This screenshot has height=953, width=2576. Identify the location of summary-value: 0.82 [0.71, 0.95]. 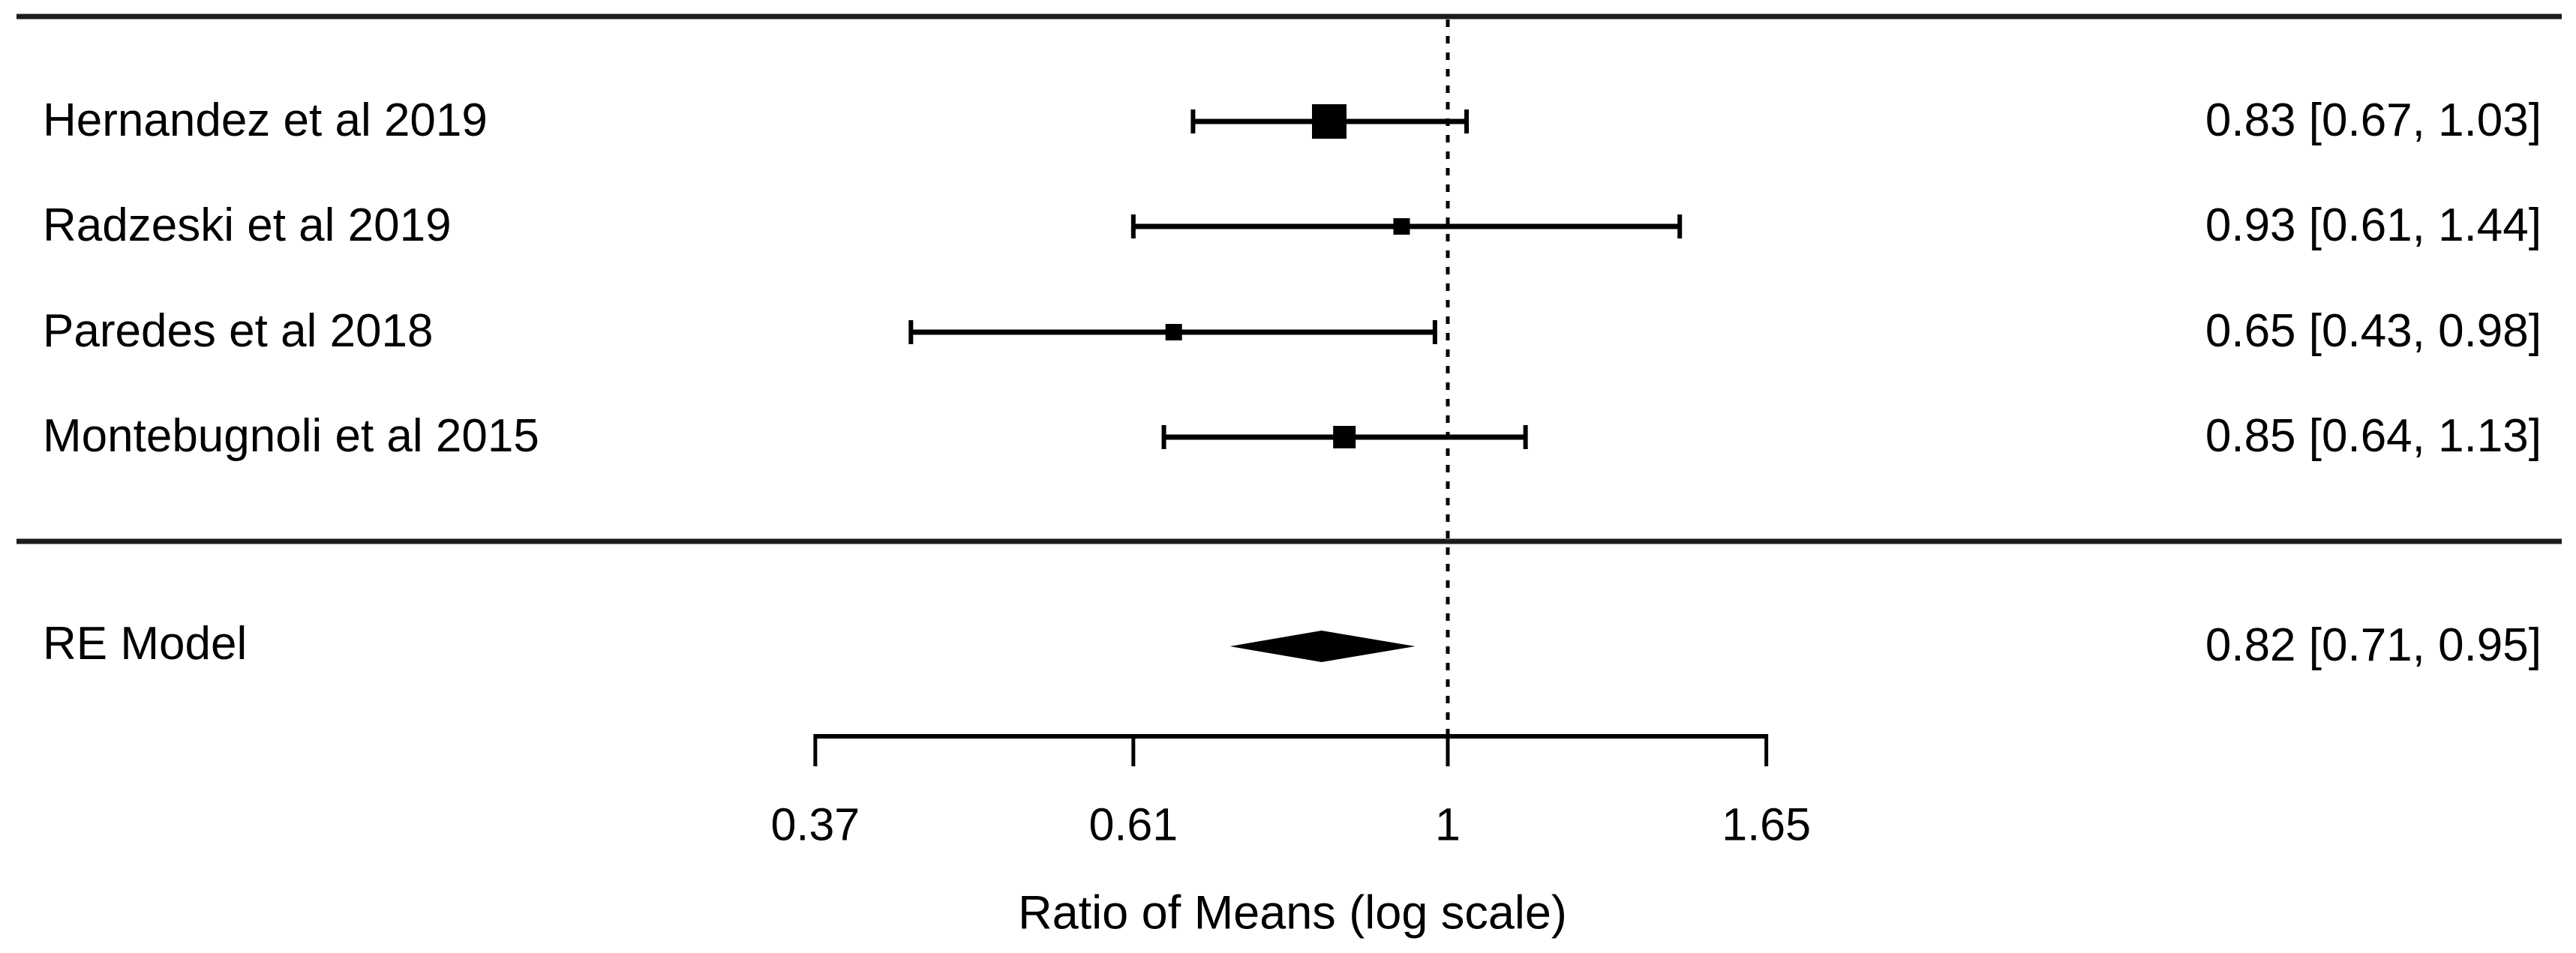
(2373, 645).